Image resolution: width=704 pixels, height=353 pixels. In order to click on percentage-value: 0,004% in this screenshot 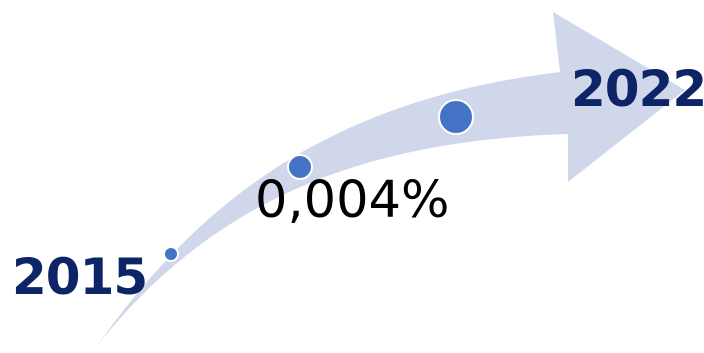, I will do `click(352, 200)`.